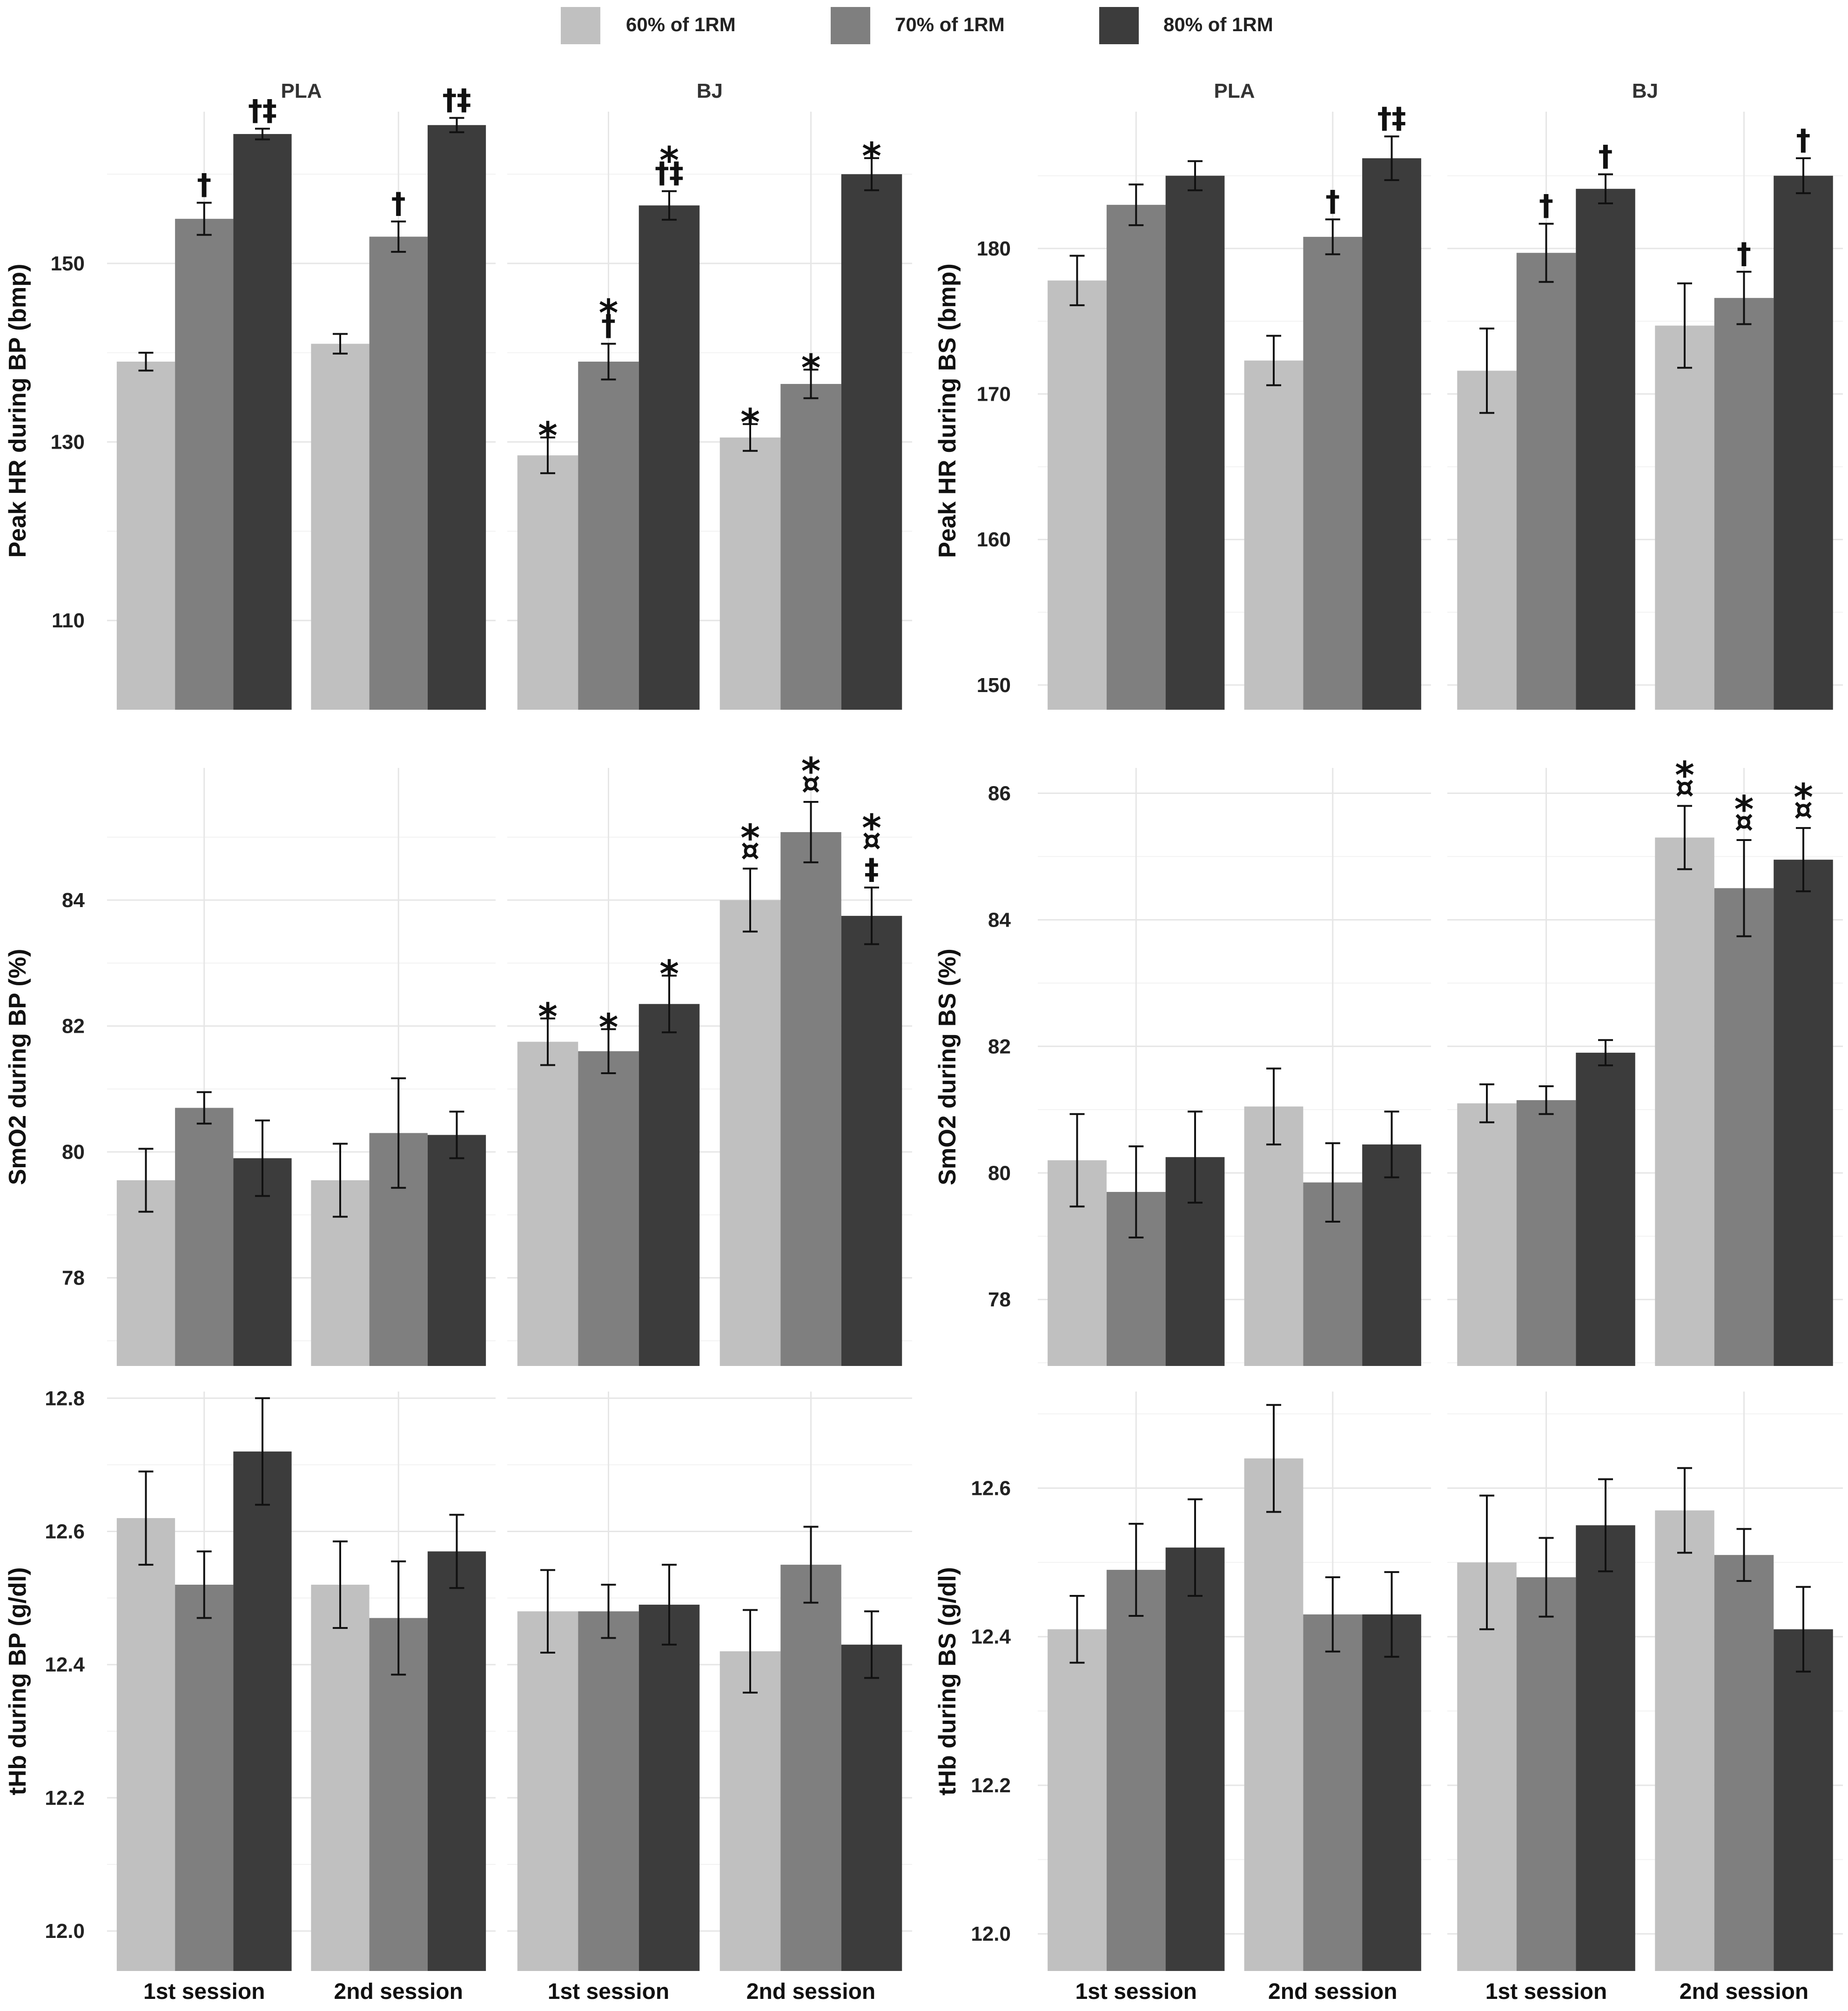 The image size is (1848, 2011). What do you see at coordinates (1645, 1060) in the screenshot?
I see `panel-p2: ¤*¤* ¤*` at bounding box center [1645, 1060].